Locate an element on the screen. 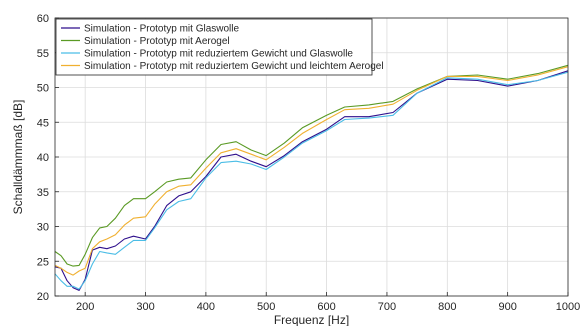 This screenshot has height=326, width=582. y-tick-label: 50 is located at coordinates (43, 89).